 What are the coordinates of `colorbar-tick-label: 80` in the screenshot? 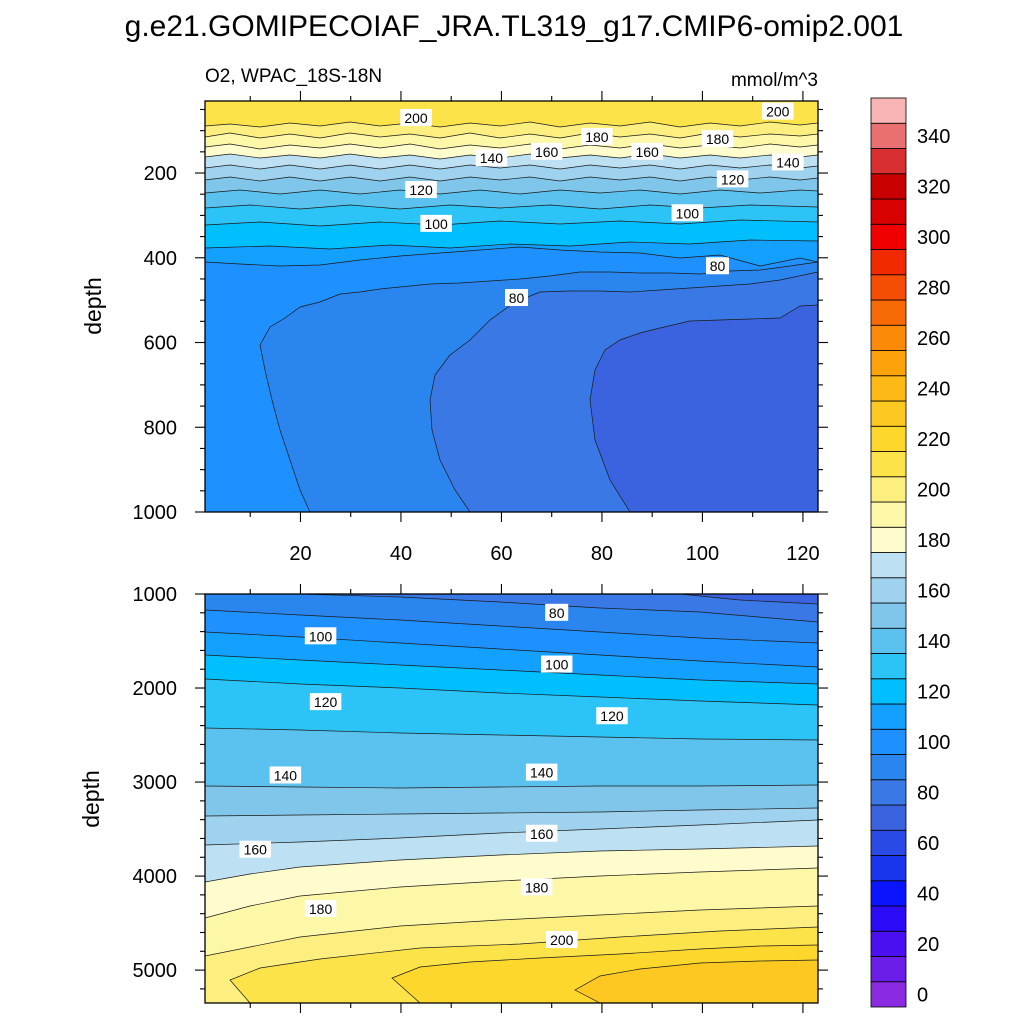 It's located at (928, 793).